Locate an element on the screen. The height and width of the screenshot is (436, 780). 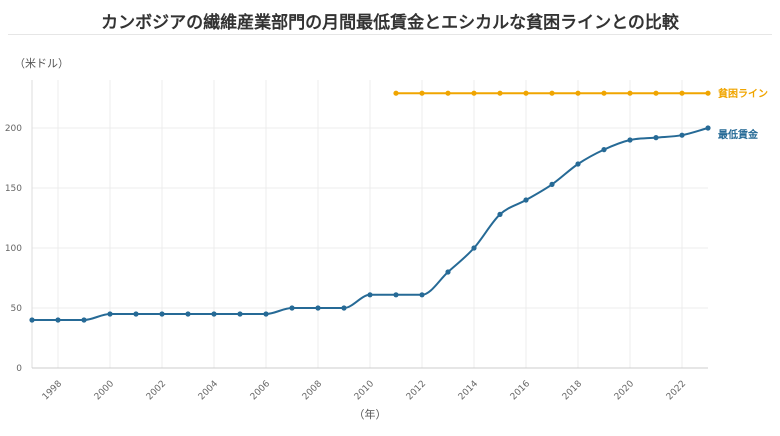
x-tick-label: 2002 is located at coordinates (156, 390).